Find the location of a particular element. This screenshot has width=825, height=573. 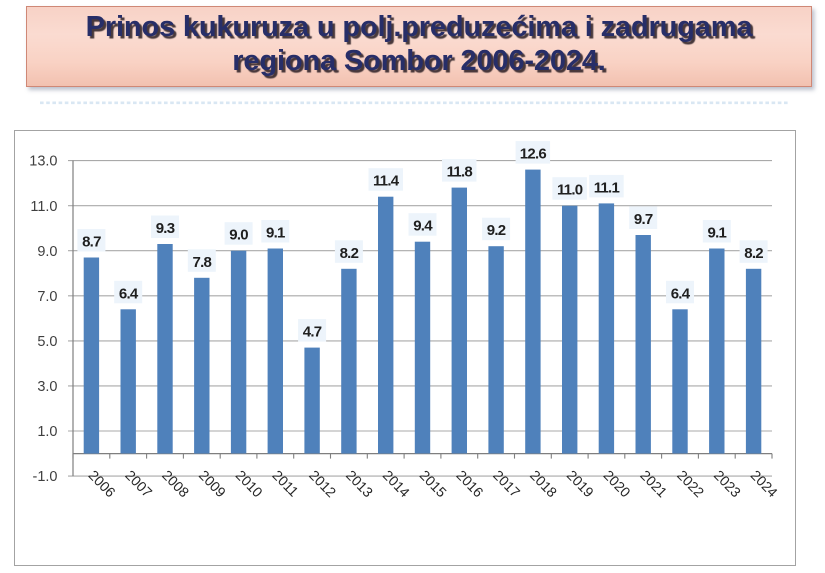

svg-text: 3.0 is located at coordinates (47, 387).